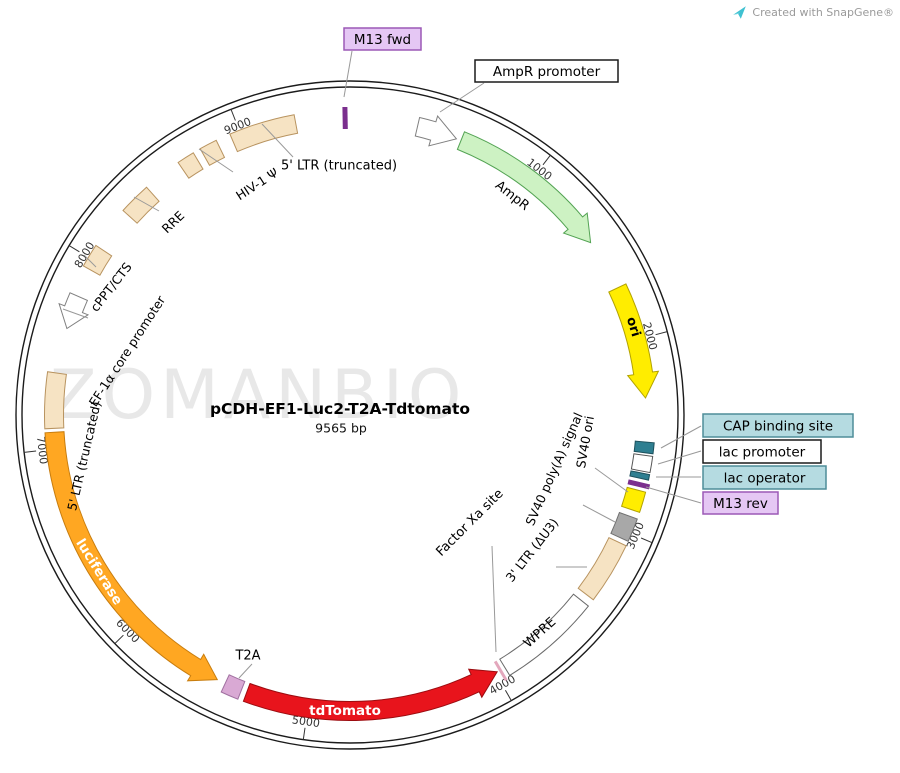  I want to click on feature-tdtomato-cds, so click(370, 694).